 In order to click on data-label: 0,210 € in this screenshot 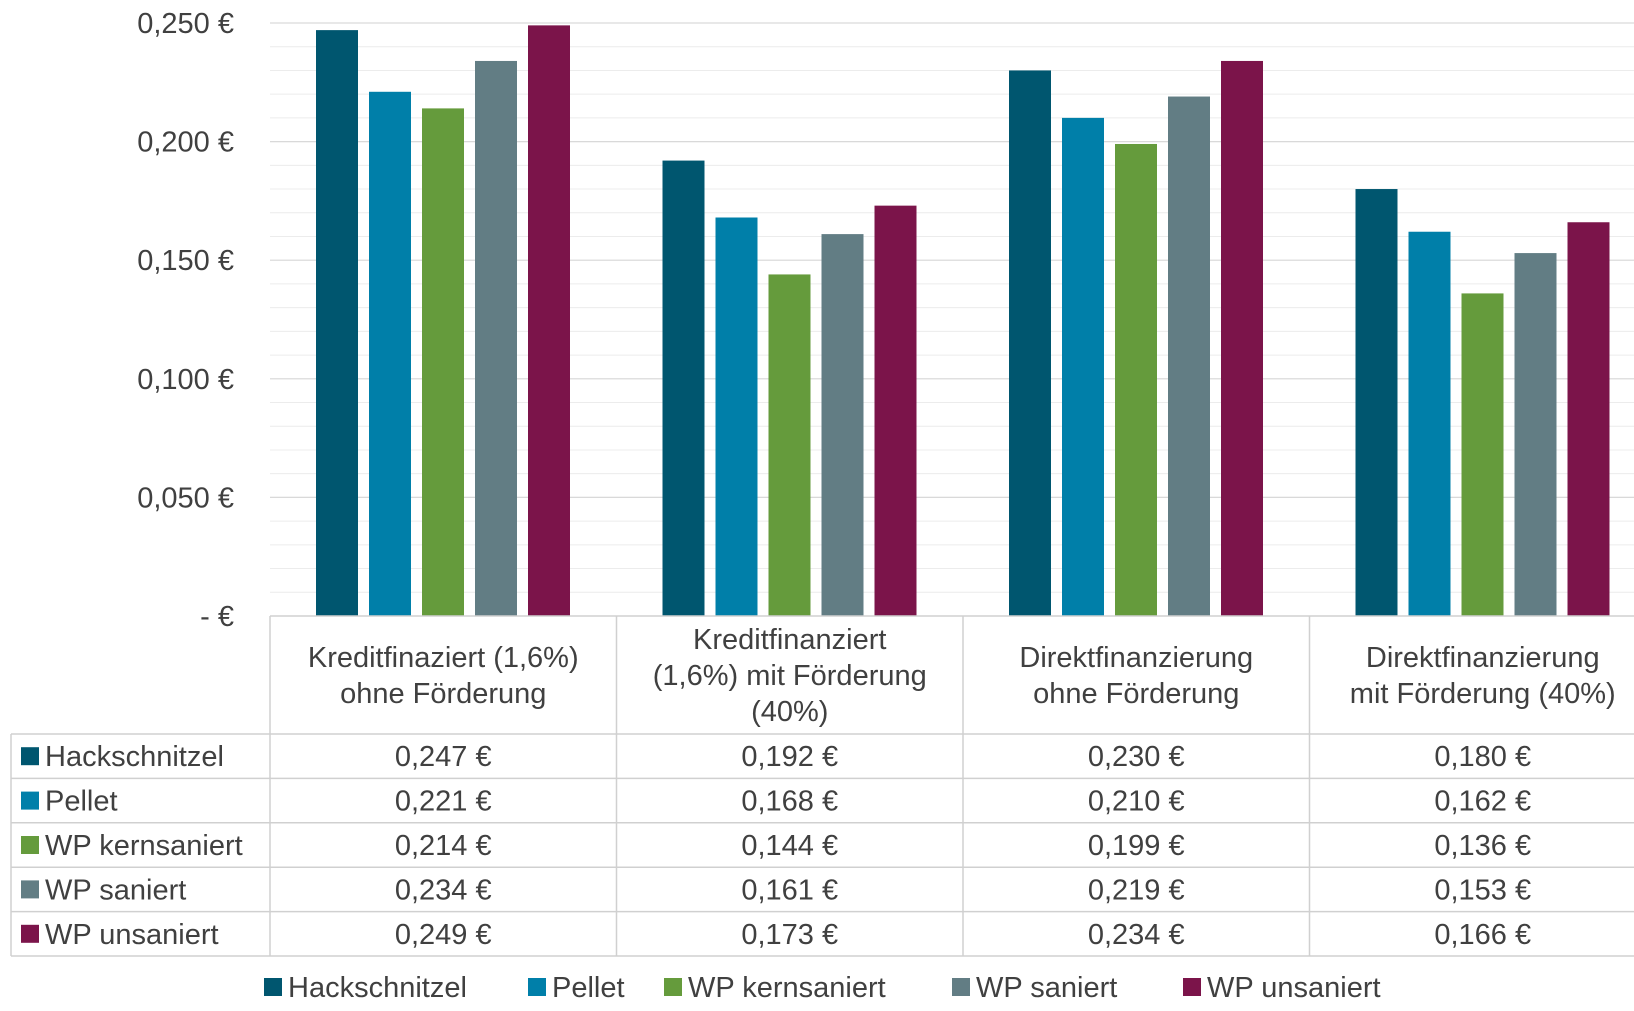, I will do `click(1136, 802)`.